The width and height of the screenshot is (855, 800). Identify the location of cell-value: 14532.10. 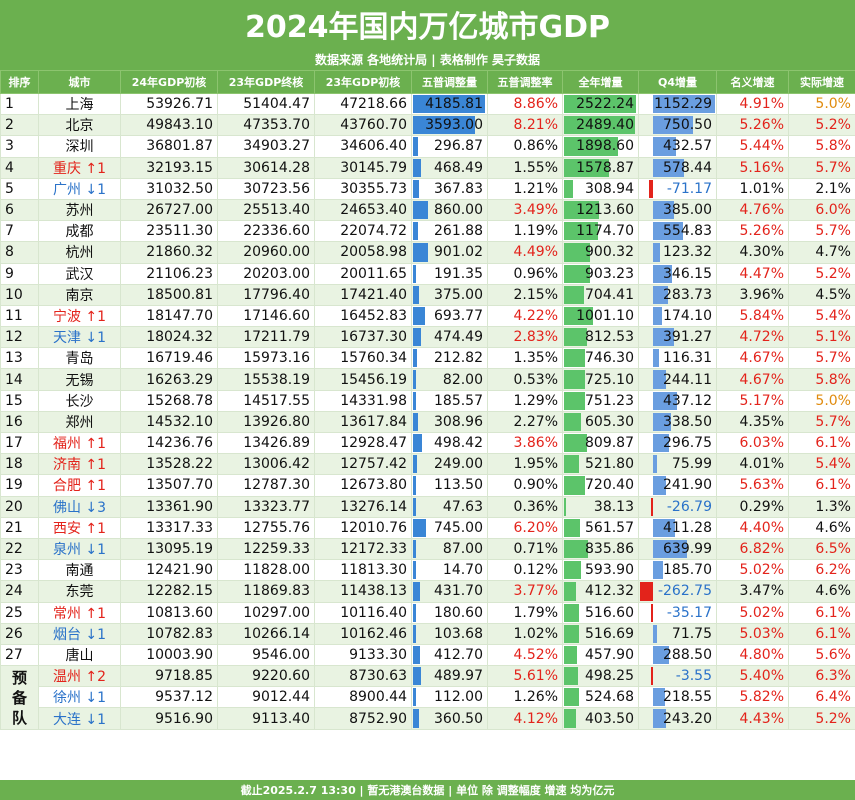
(179, 421).